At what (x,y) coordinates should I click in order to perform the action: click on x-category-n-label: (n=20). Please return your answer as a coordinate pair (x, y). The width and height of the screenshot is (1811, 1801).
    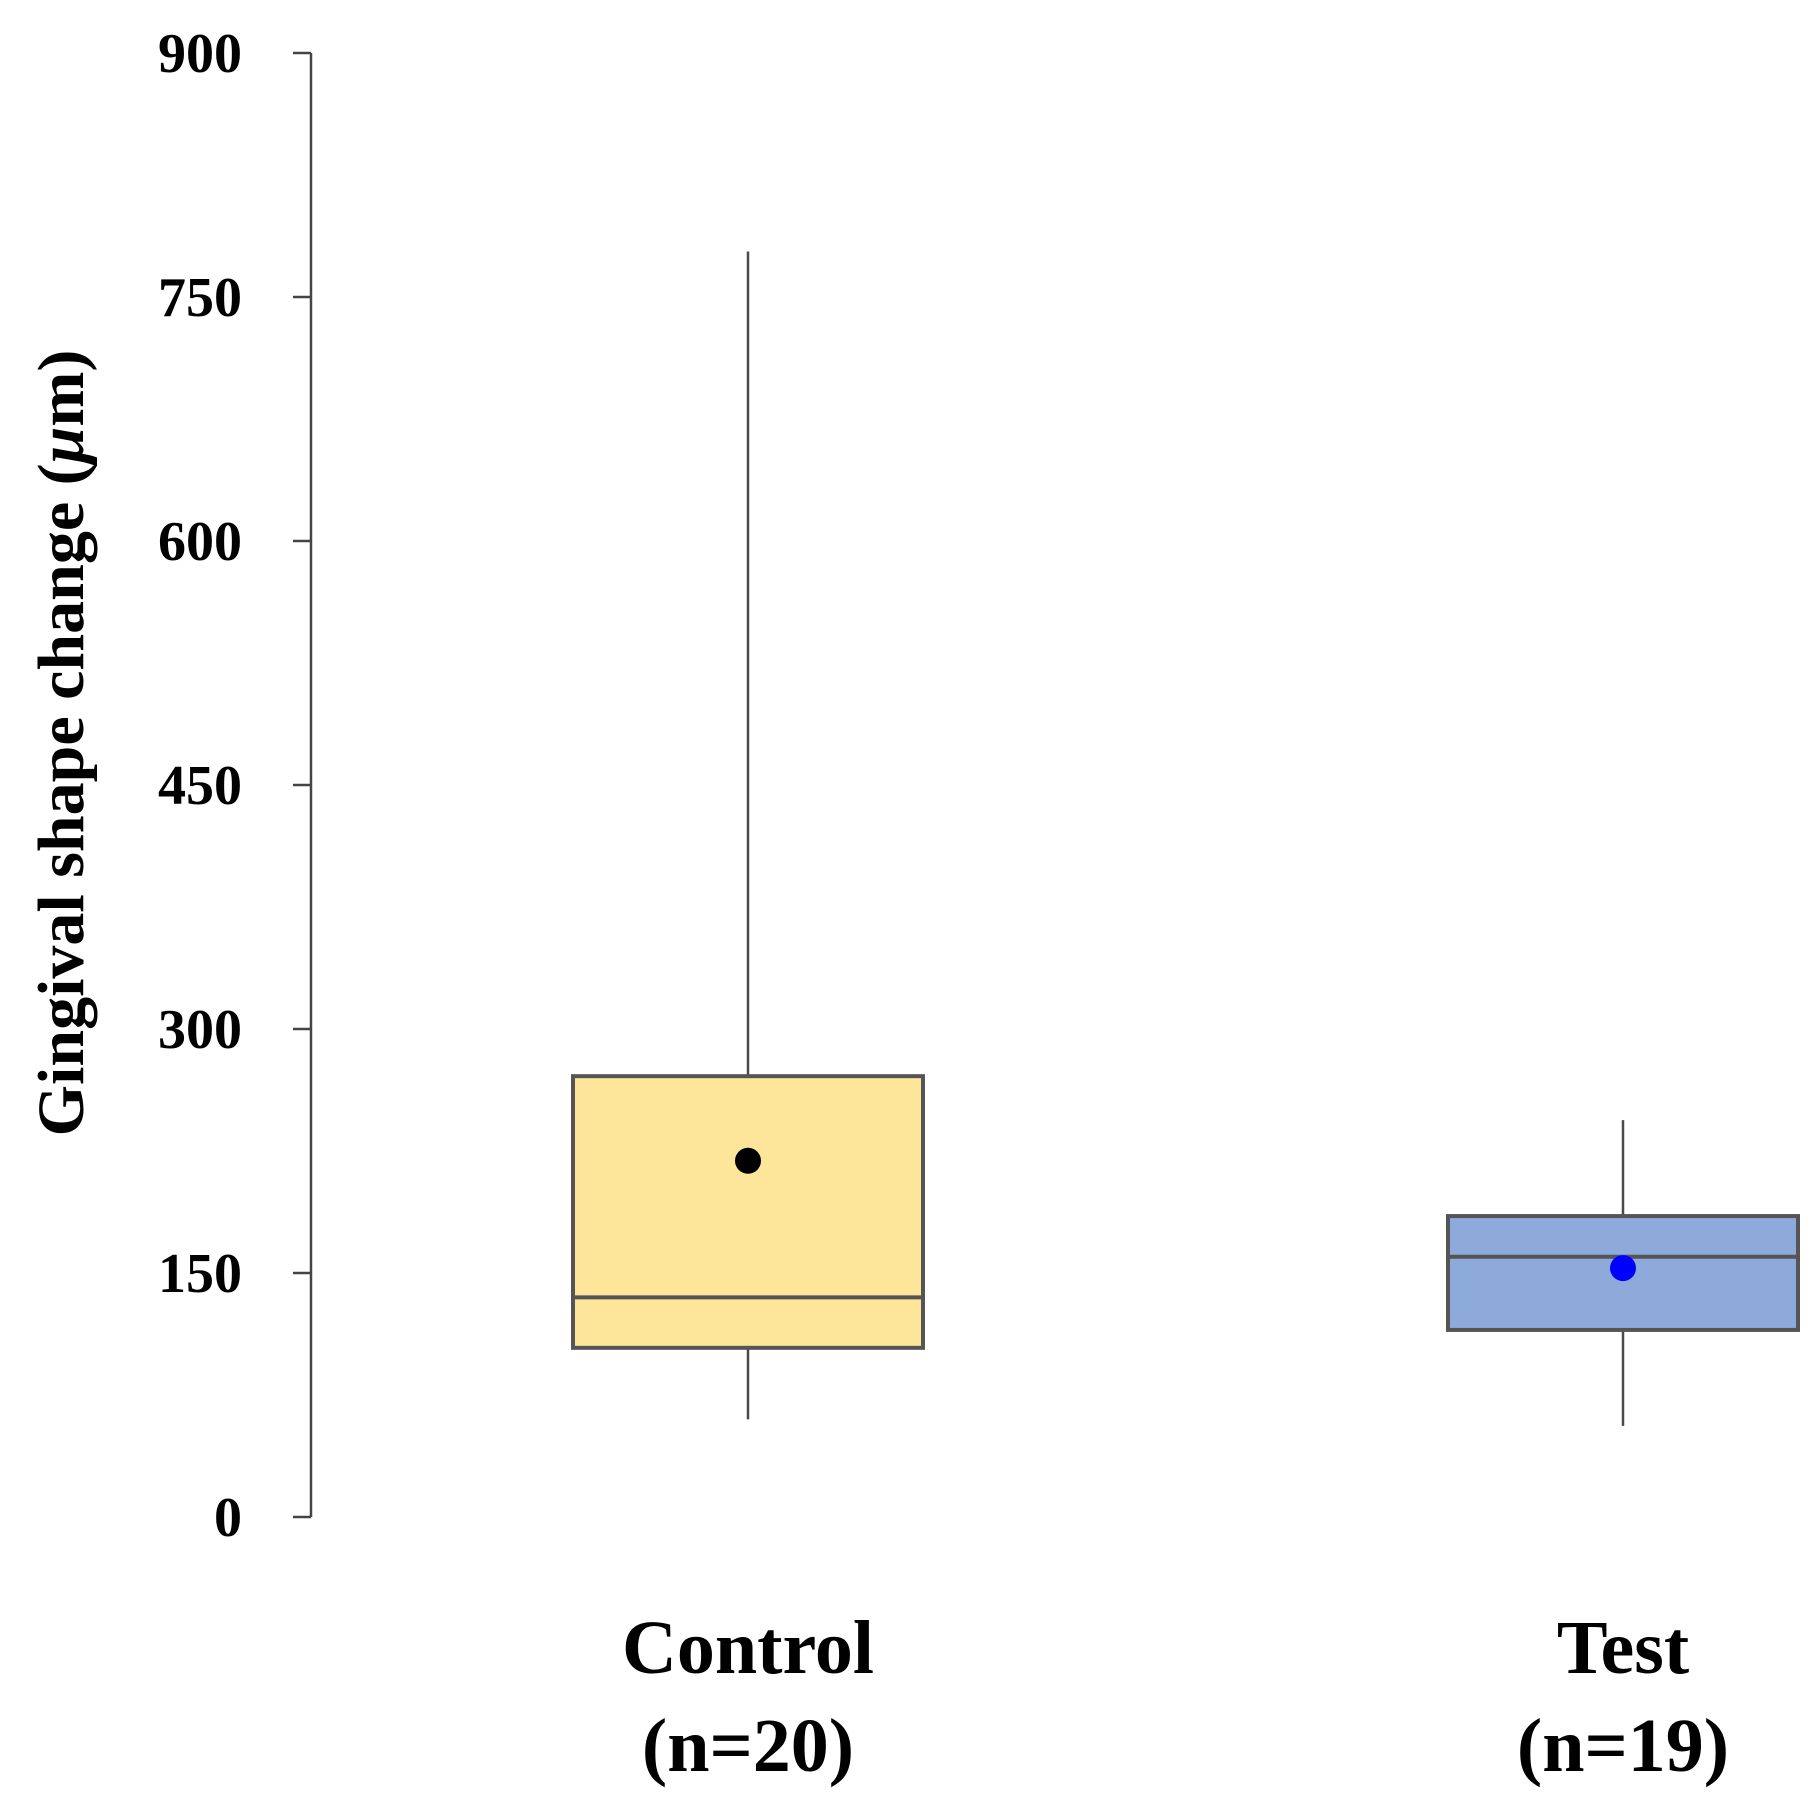
    Looking at the image, I should click on (748, 1746).